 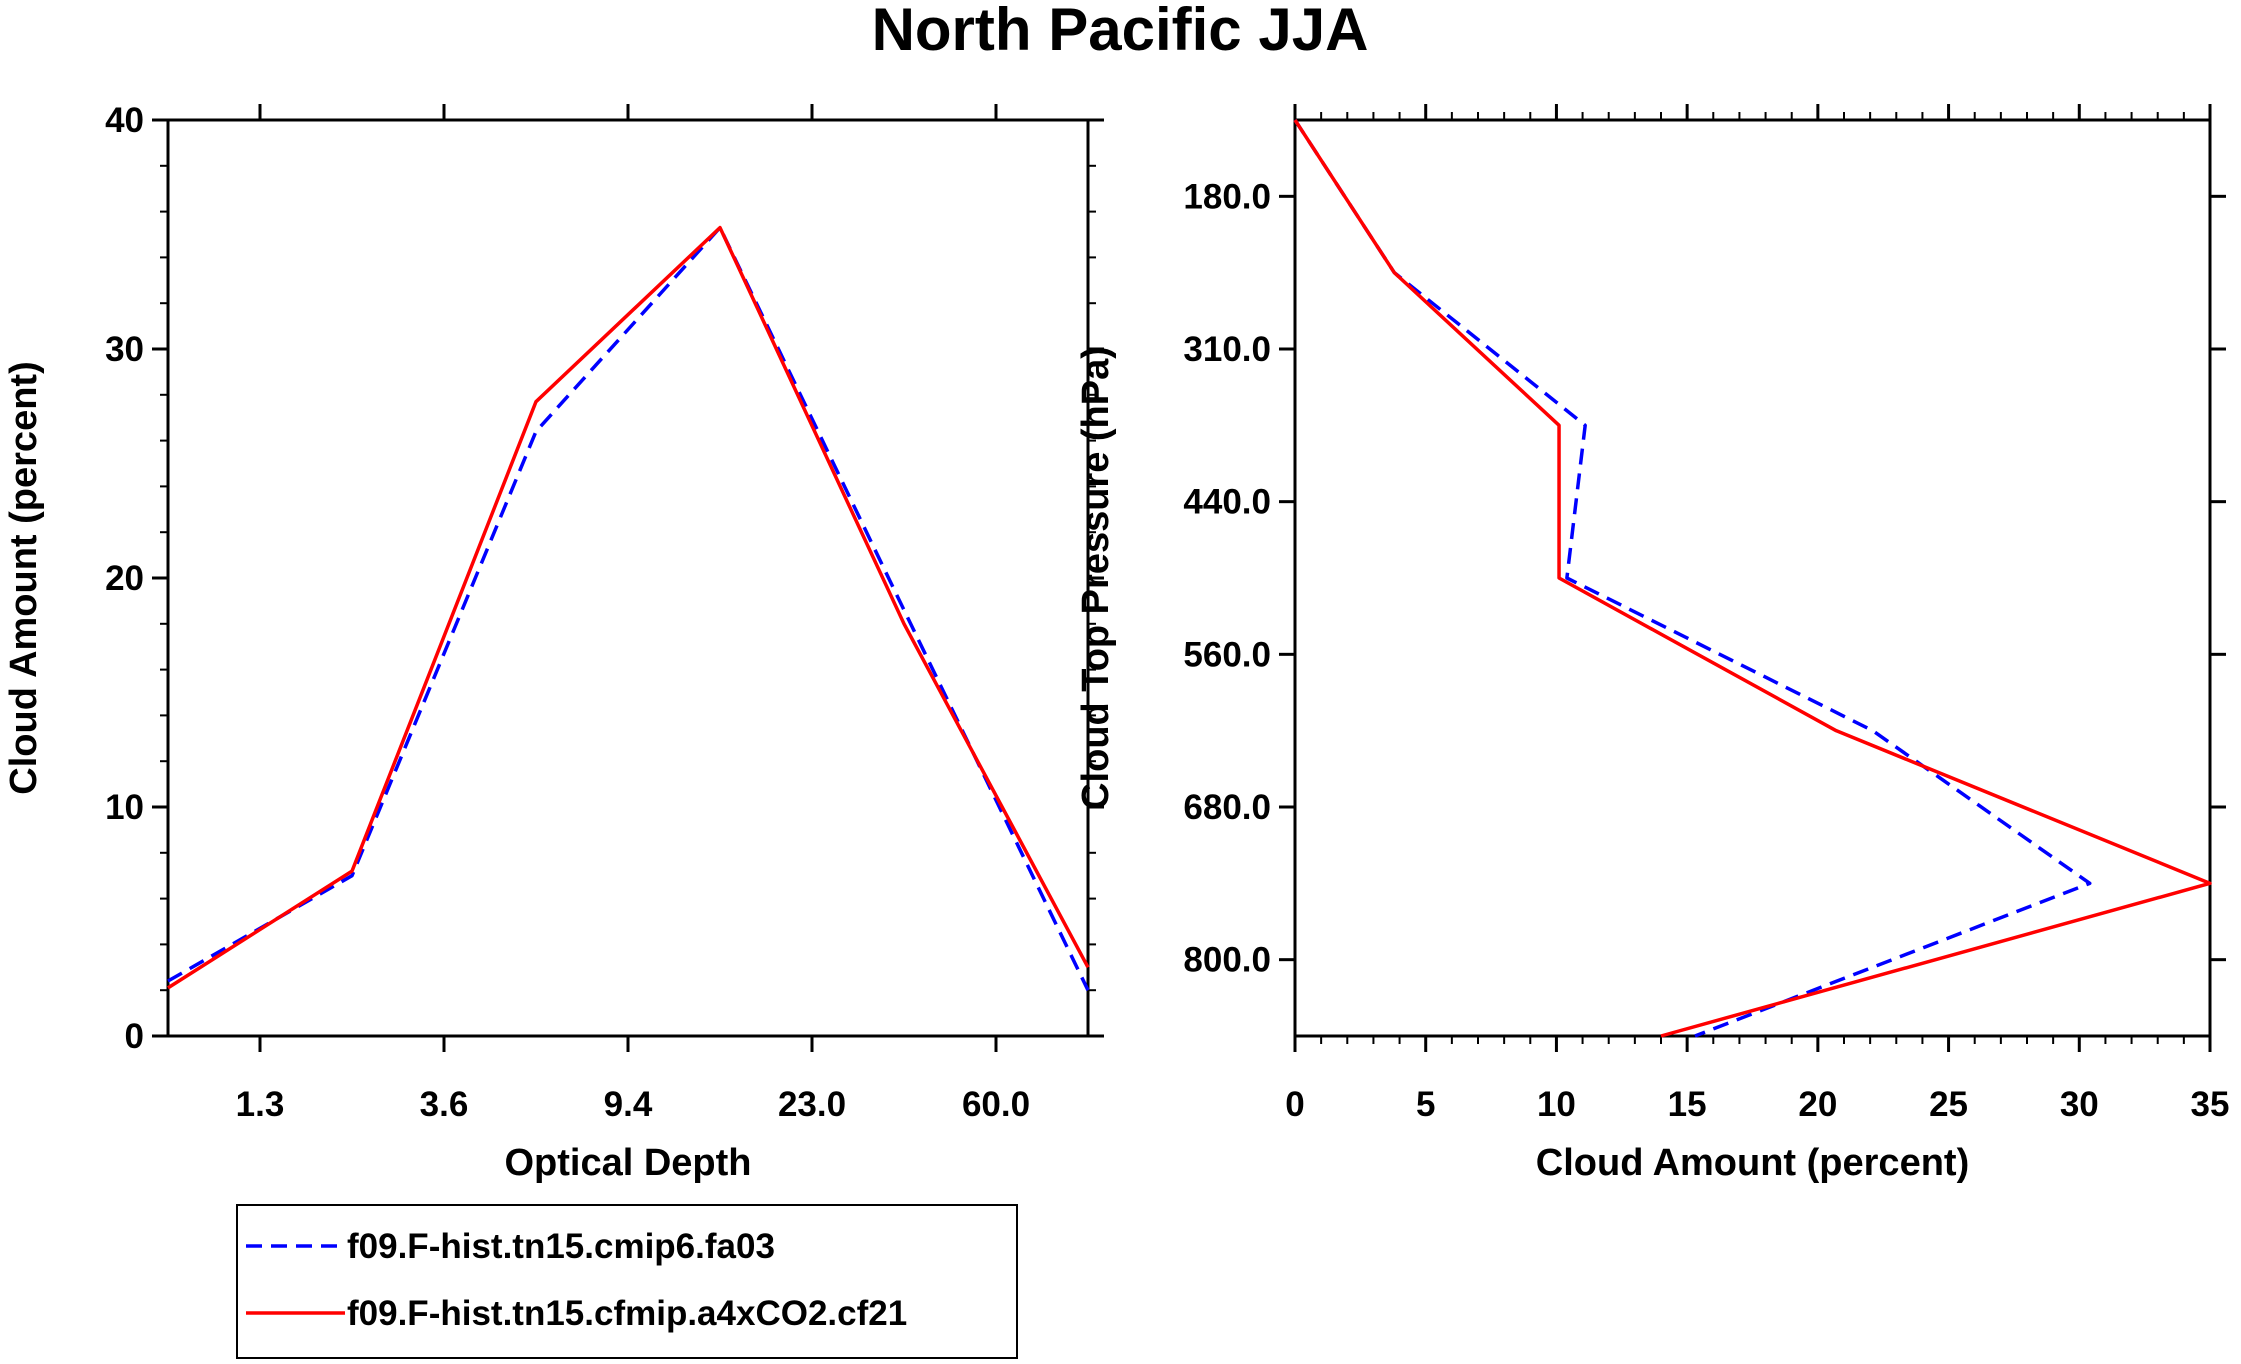 I want to click on legend-label-cmip6: f09.F-hist.tn15.cmip6.fa03, so click(x=561, y=1246).